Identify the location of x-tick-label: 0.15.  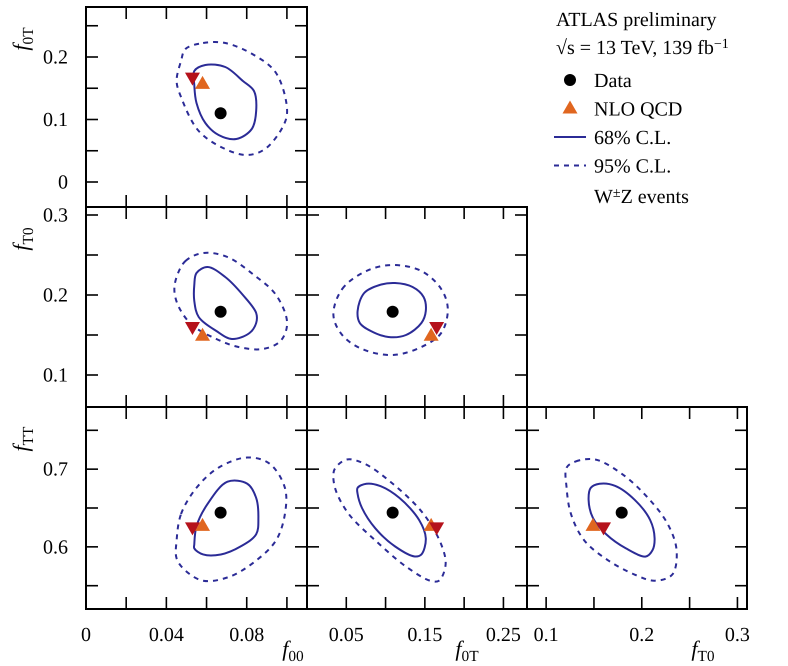
(424, 635).